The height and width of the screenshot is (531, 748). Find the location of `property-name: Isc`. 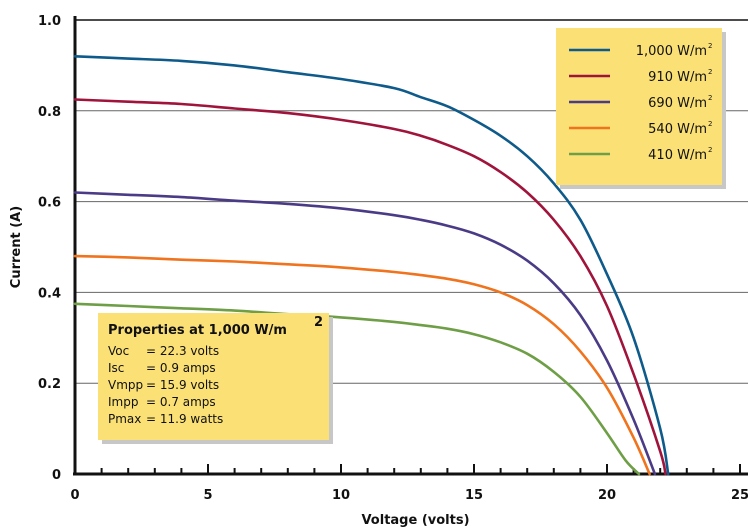

property-name: Isc is located at coordinates (116, 368).